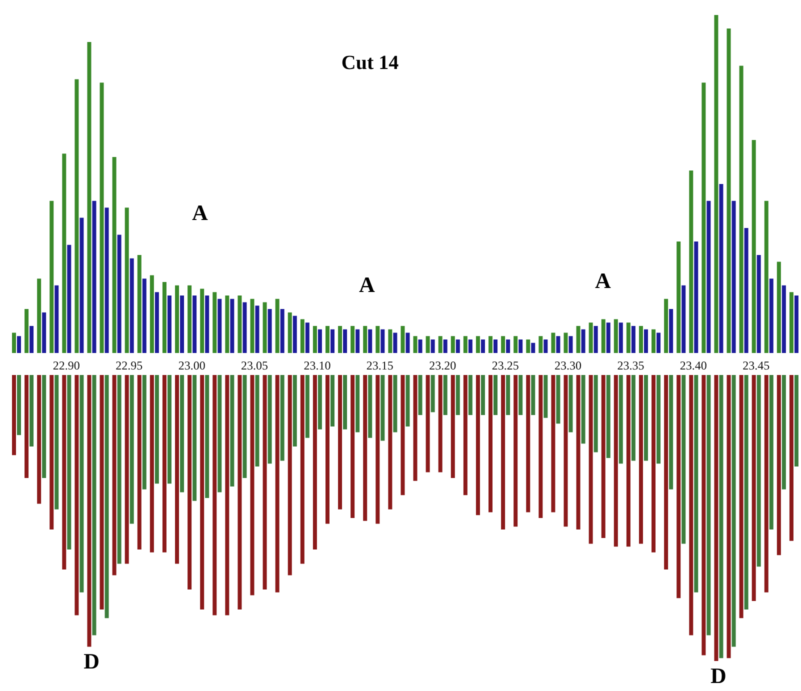 Image resolution: width=801 pixels, height=691 pixels. Describe the element at coordinates (200, 213) in the screenshot. I see `annotation: A` at that location.